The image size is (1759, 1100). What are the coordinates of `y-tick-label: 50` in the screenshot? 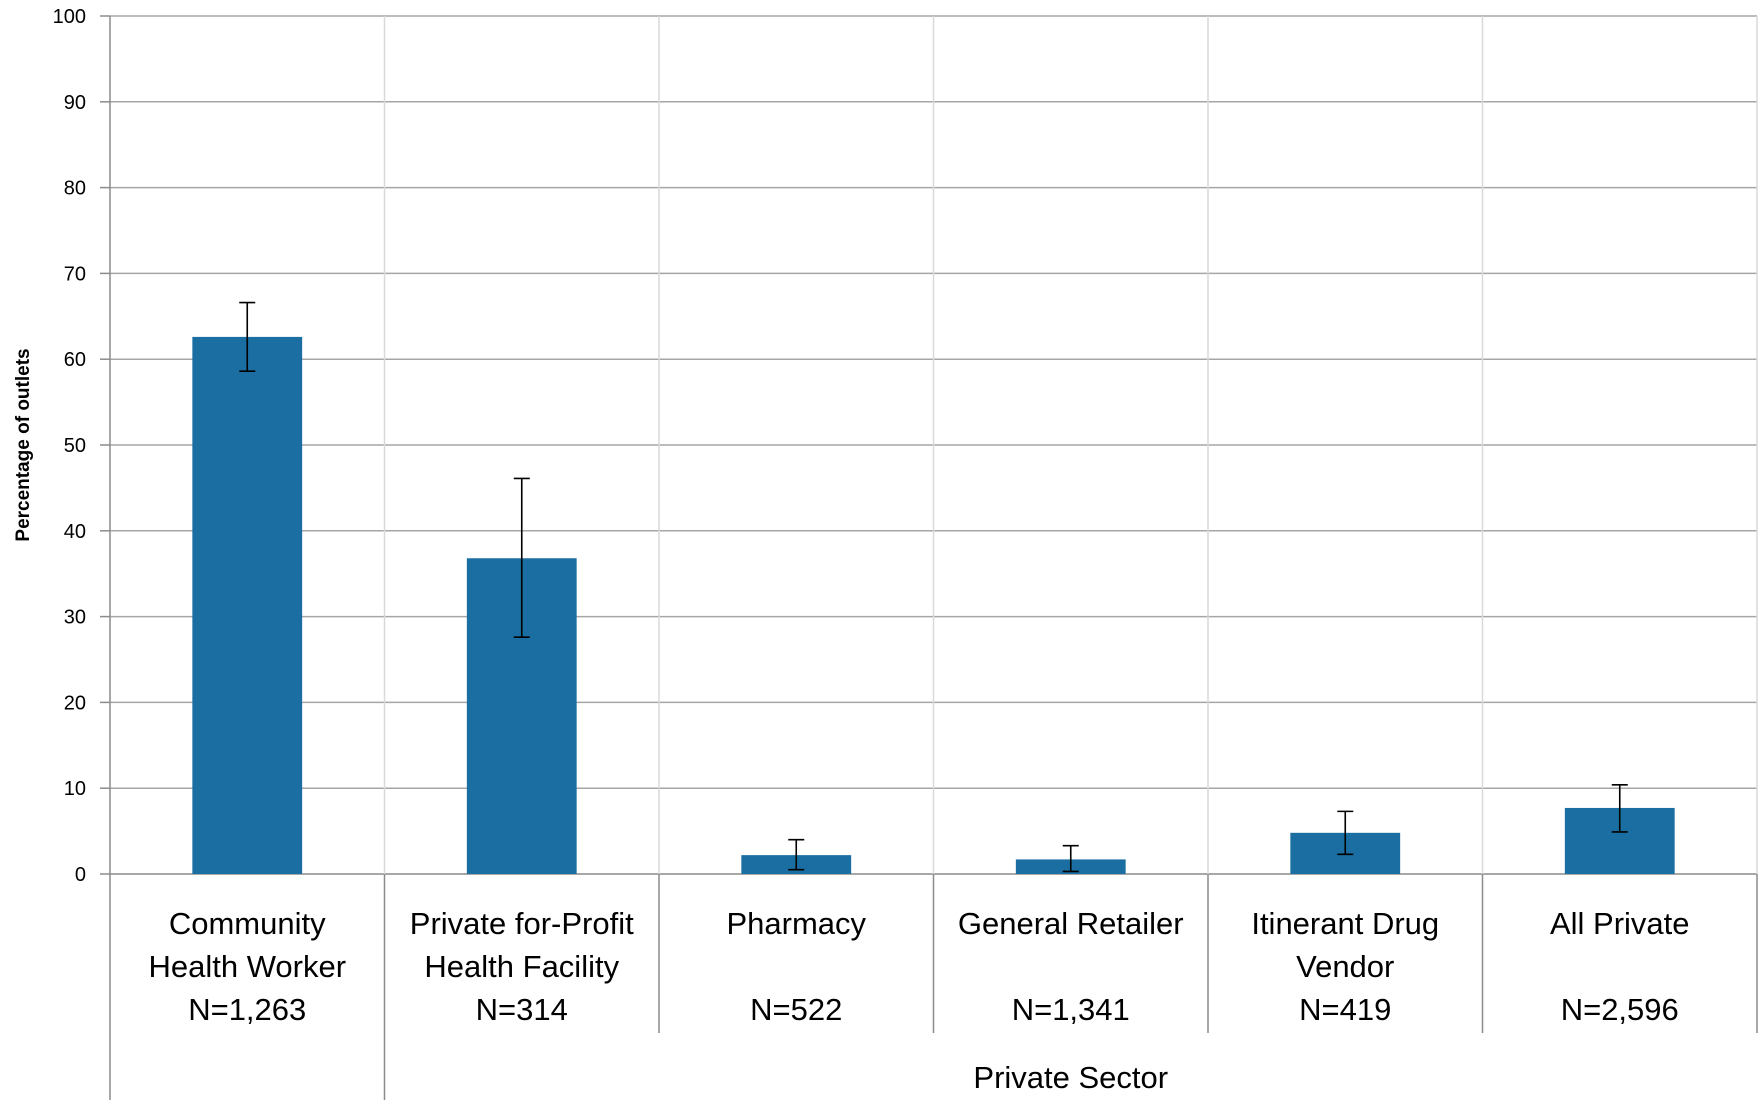 It's located at (75, 446).